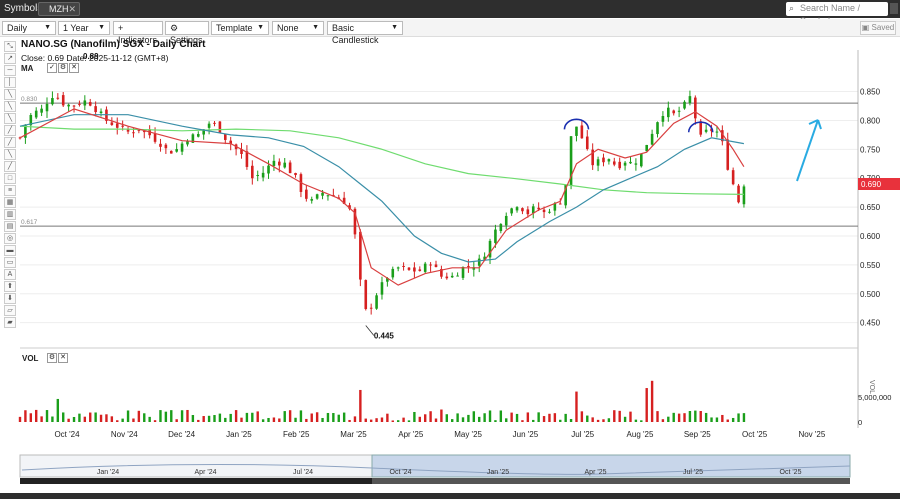 The width and height of the screenshot is (900, 499). What do you see at coordinates (10, 106) in the screenshot?
I see `drawing-tool-5: ╲` at bounding box center [10, 106].